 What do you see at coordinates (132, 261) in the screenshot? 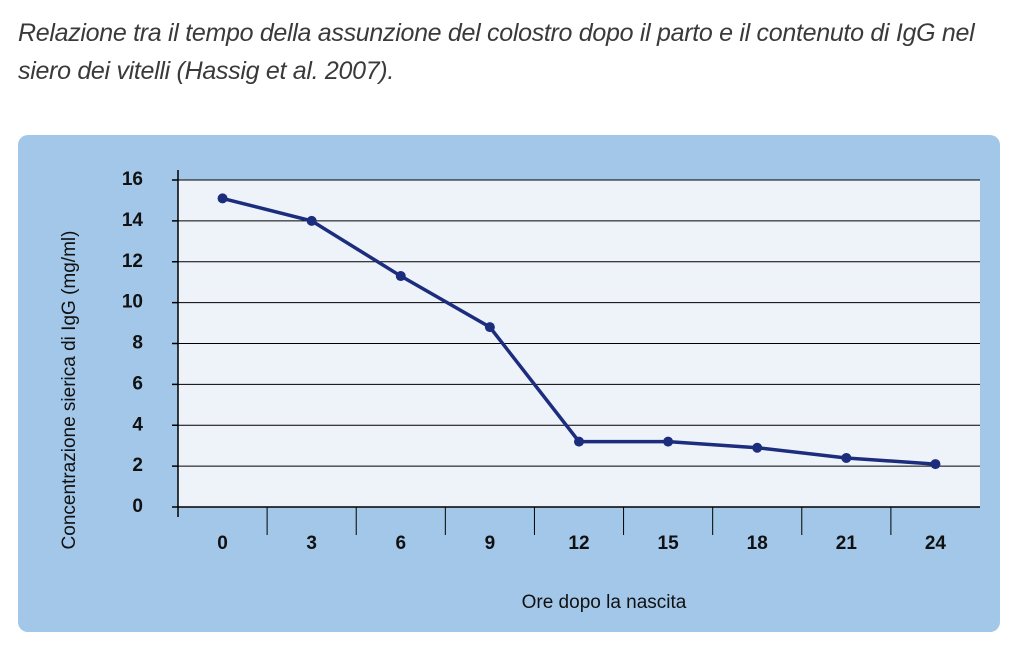
I see `y-tick-label: 12` at bounding box center [132, 261].